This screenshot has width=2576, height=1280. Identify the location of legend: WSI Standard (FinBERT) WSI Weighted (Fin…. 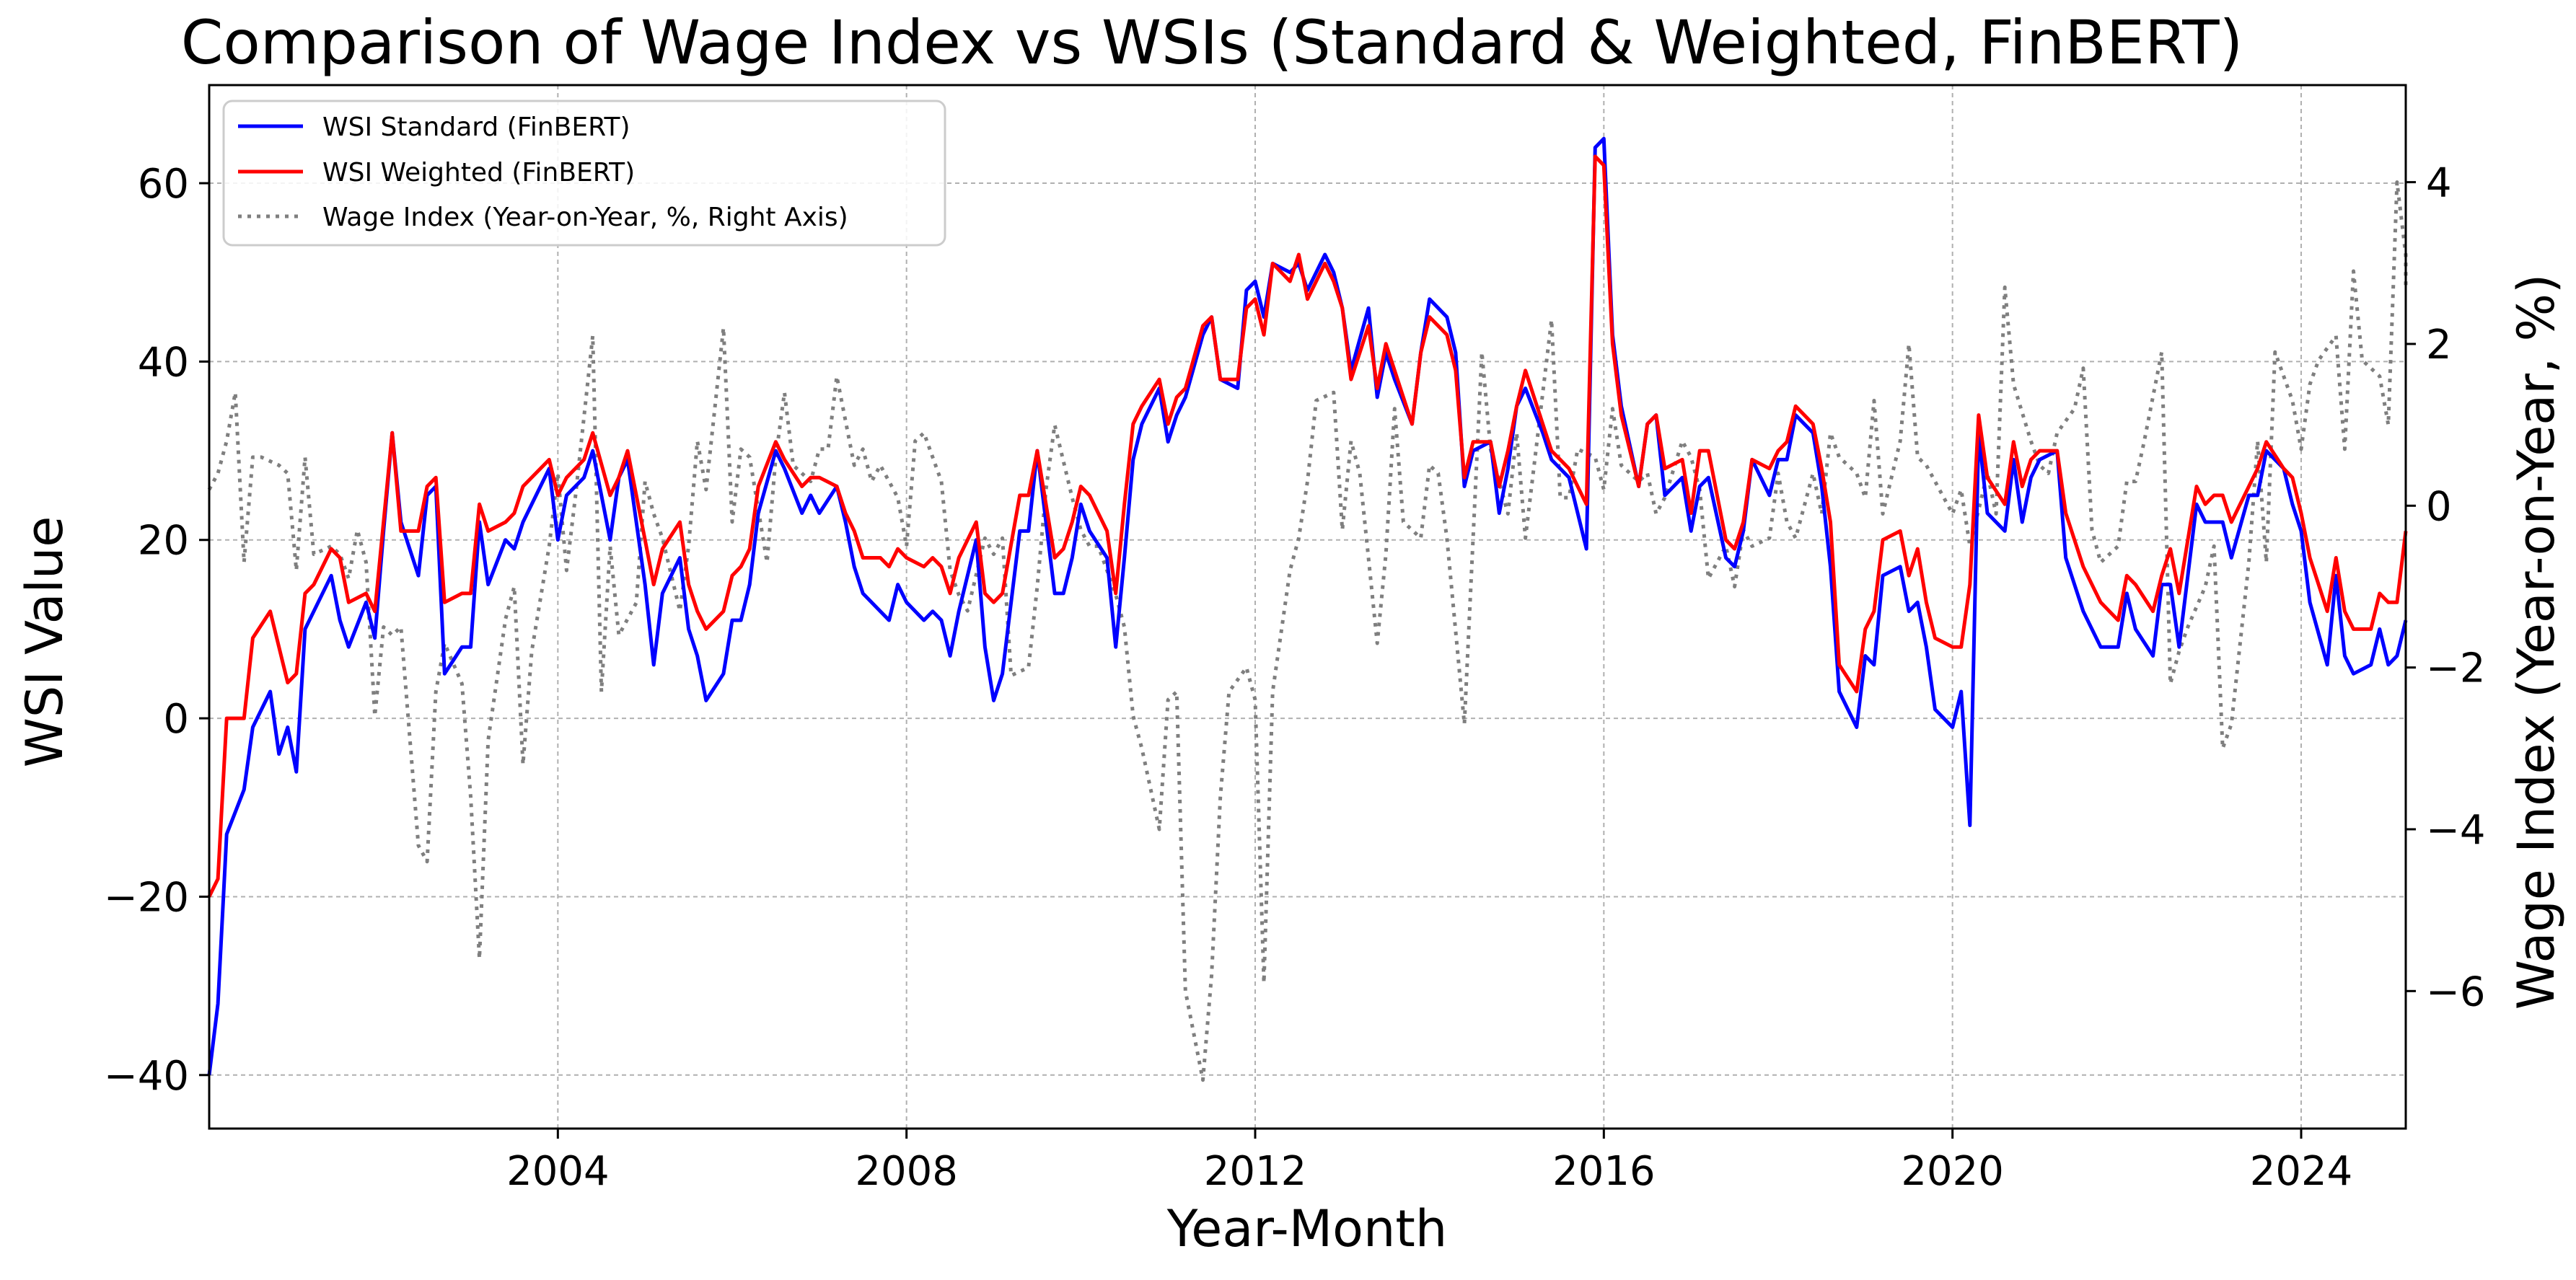
(584, 173).